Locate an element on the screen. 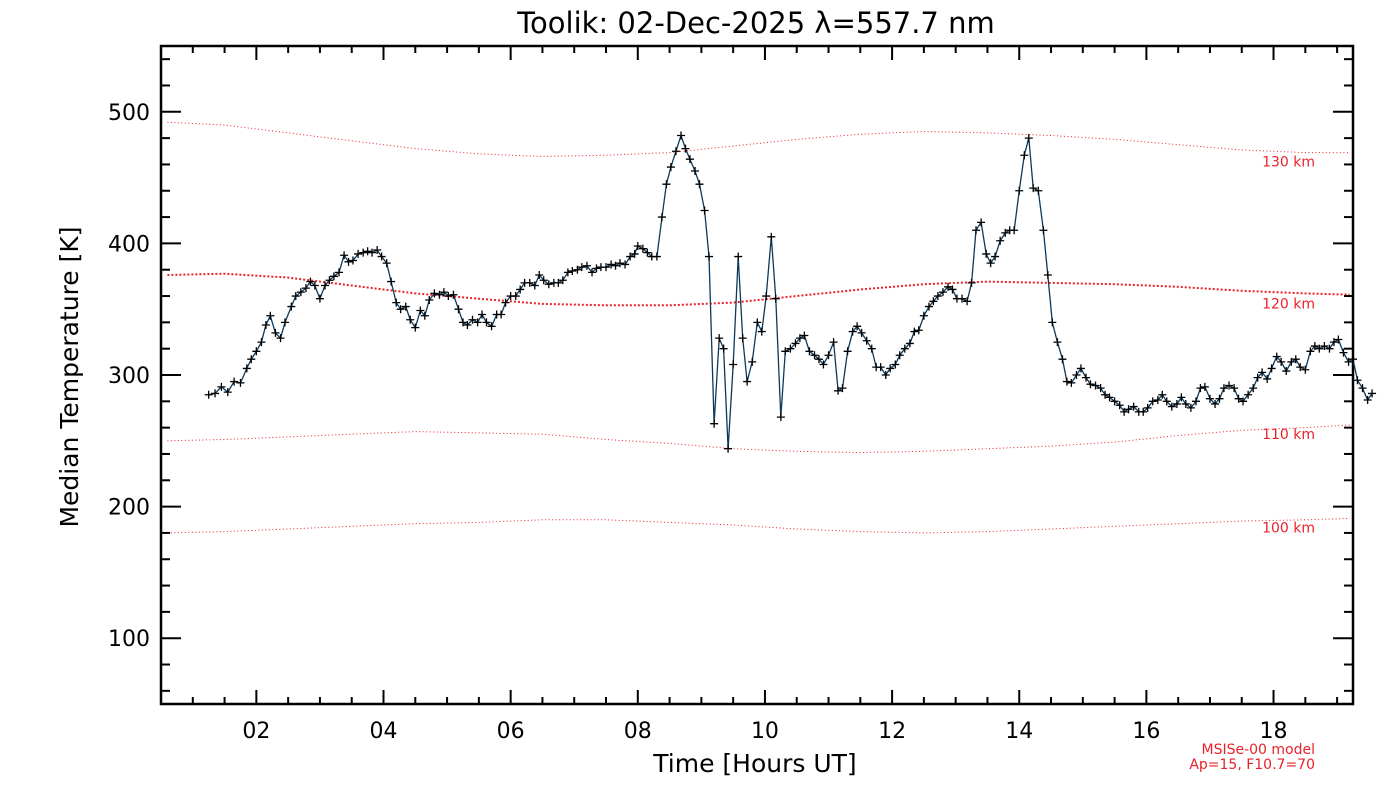 Image resolution: width=1400 pixels, height=800 pixels. model-curve-label-110-km: 110 km is located at coordinates (1288, 435).